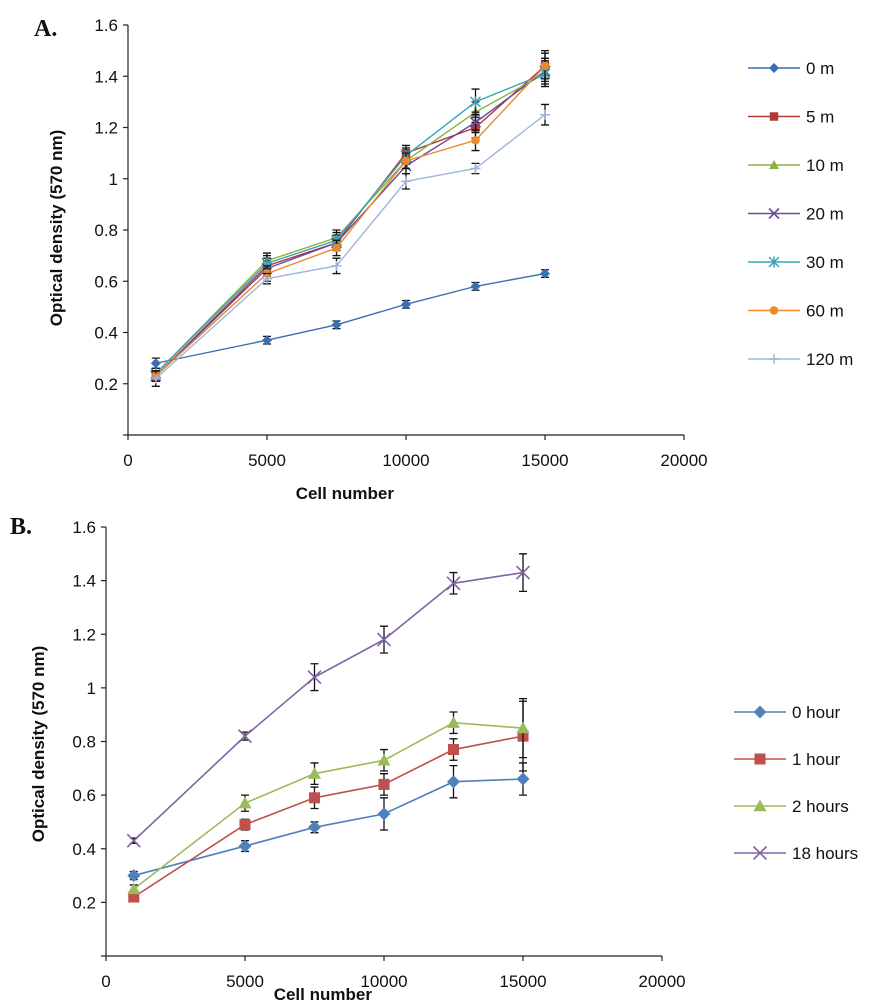 The image size is (893, 1005). What do you see at coordinates (820, 117) in the screenshot?
I see `legend-label: 5 m` at bounding box center [820, 117].